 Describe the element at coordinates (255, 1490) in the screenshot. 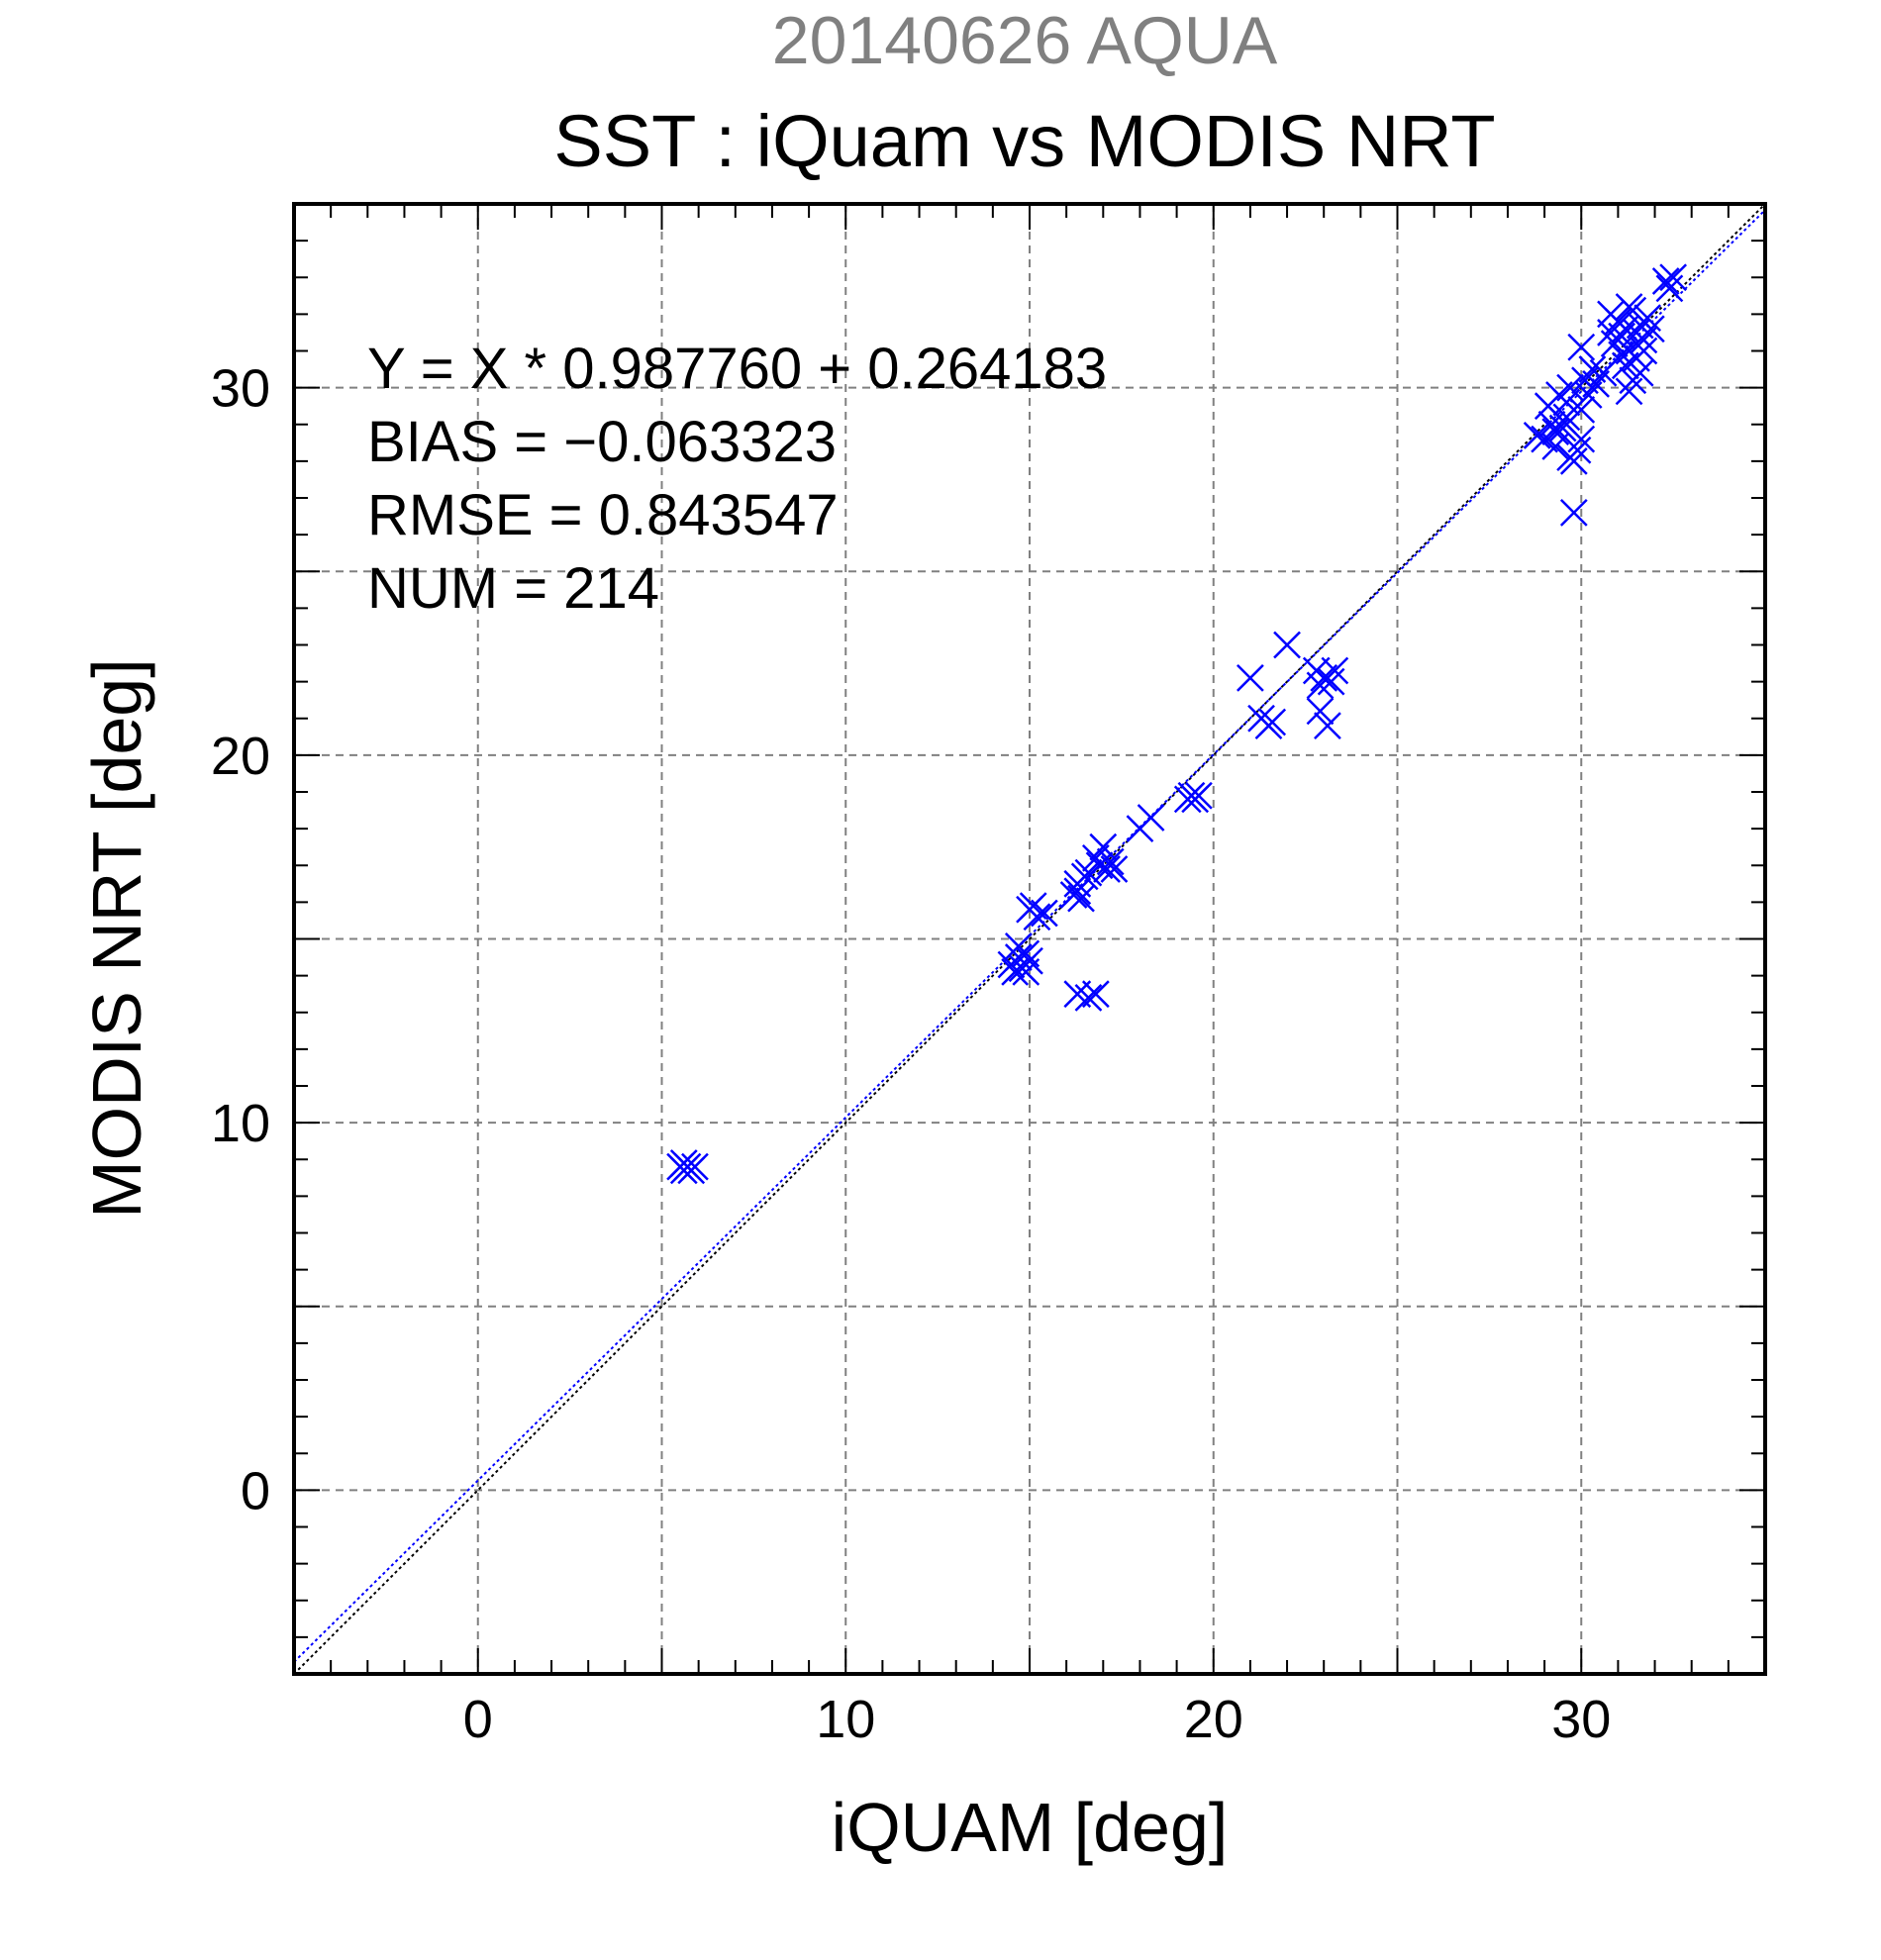

I see `y-tick-label: 0` at that location.